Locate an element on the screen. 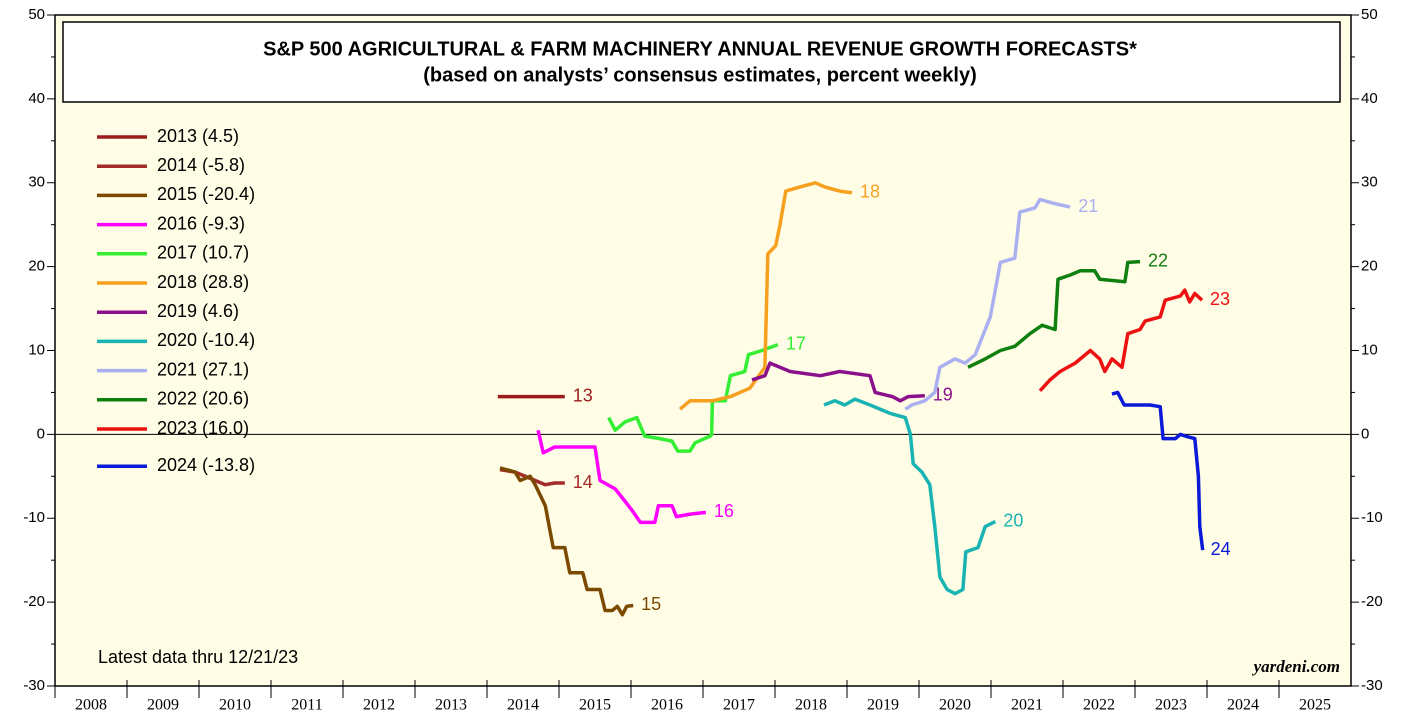 The image size is (1416, 717). x-tick-label: 2013 is located at coordinates (451, 705).